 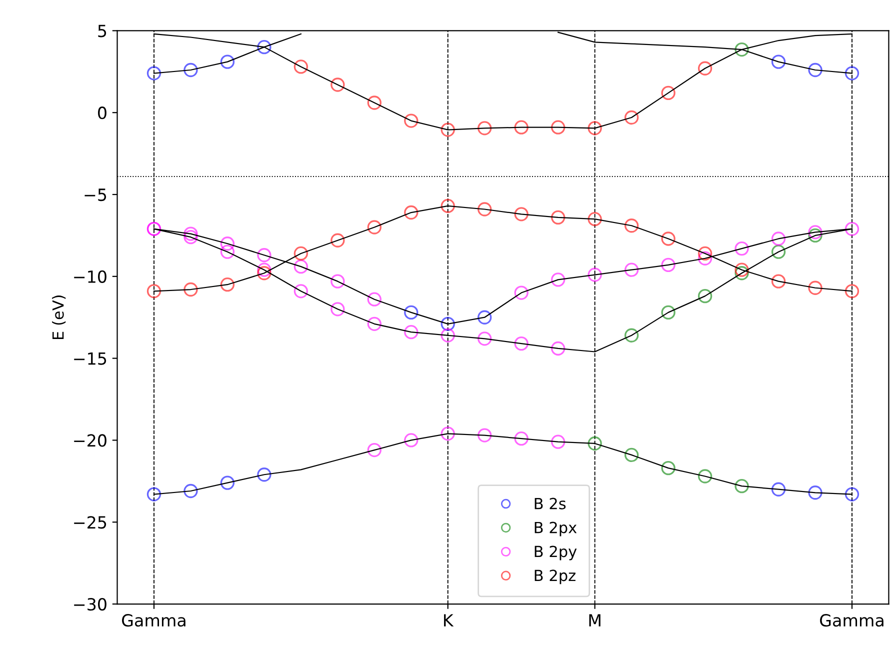 What do you see at coordinates (102, 113) in the screenshot?
I see `y-tick-label: 0` at bounding box center [102, 113].